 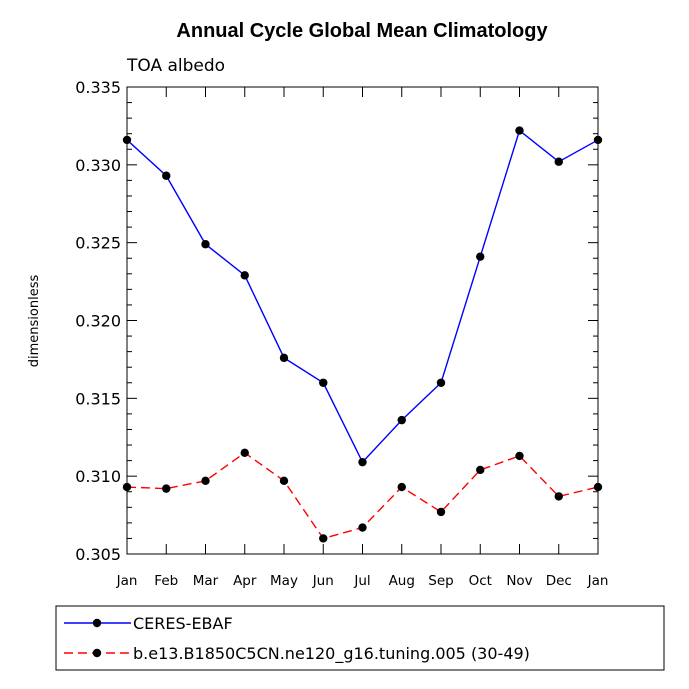 I want to click on x-tick-label: Mar, so click(x=206, y=581).